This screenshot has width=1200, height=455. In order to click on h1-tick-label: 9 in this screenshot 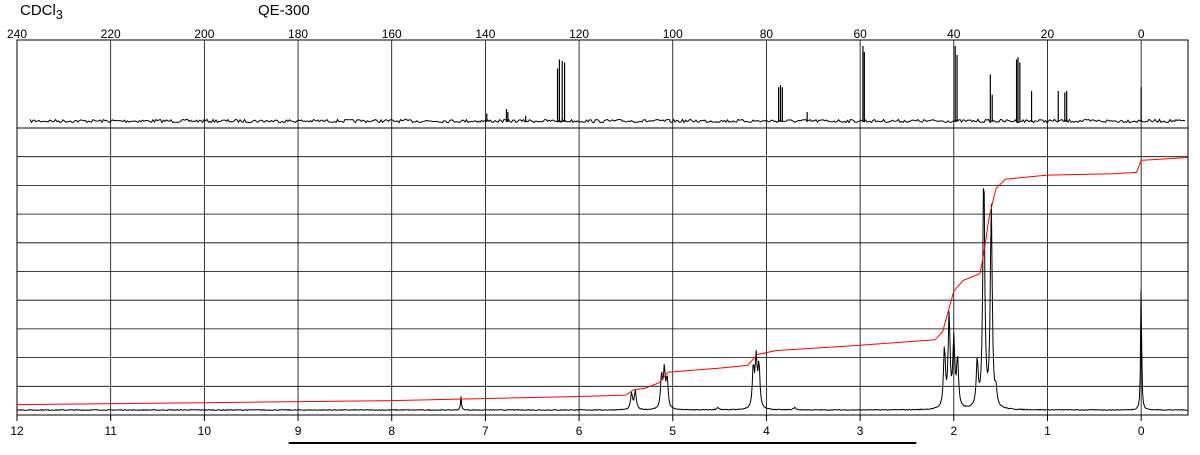, I will do `click(298, 431)`.